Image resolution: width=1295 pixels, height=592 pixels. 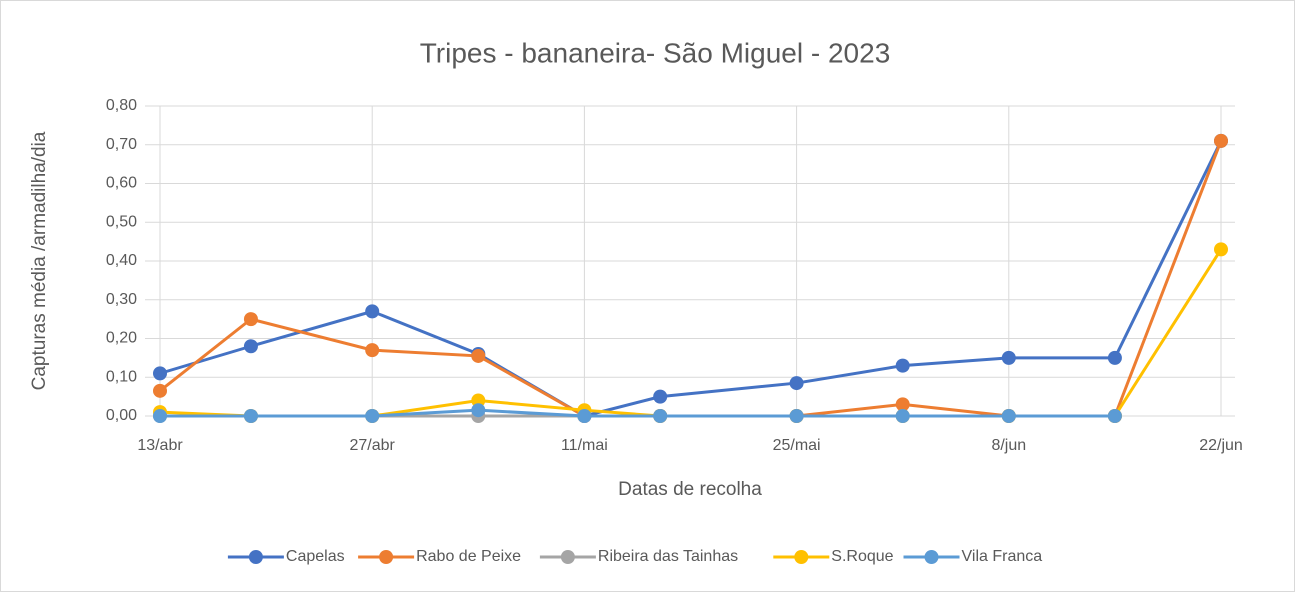 I want to click on y-tick-label: 0,10, so click(x=121, y=376).